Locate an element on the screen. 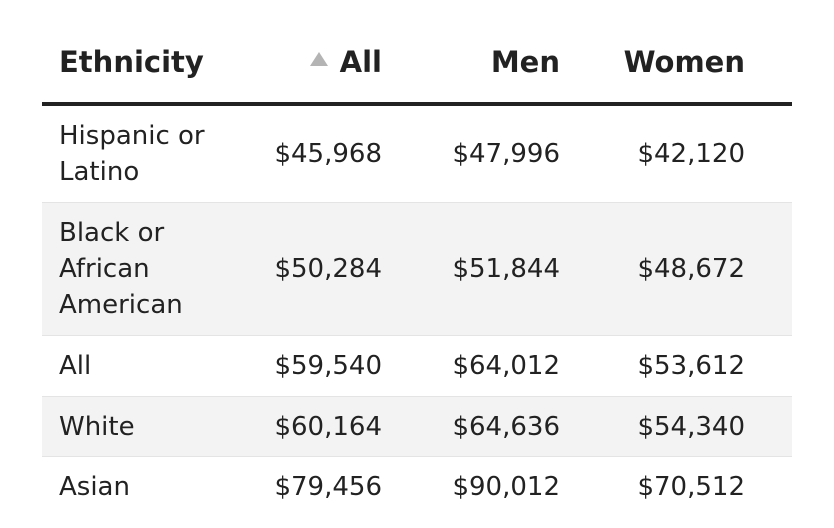 This screenshot has height=528, width=834. cell-women: $70,512 is located at coordinates (691, 487).